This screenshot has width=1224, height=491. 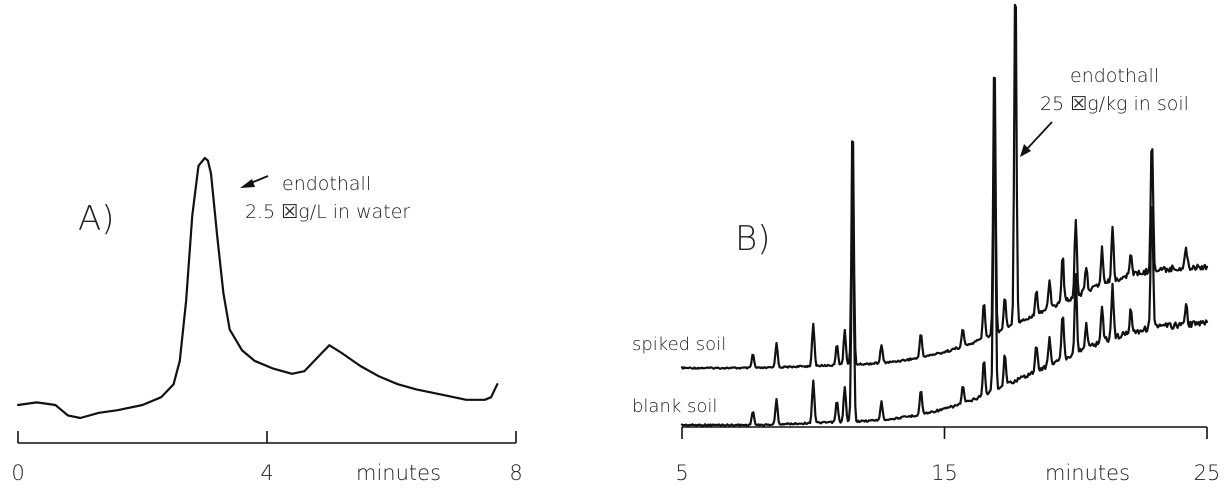 I want to click on panel-a-tick-label-8: 8, so click(x=515, y=473).